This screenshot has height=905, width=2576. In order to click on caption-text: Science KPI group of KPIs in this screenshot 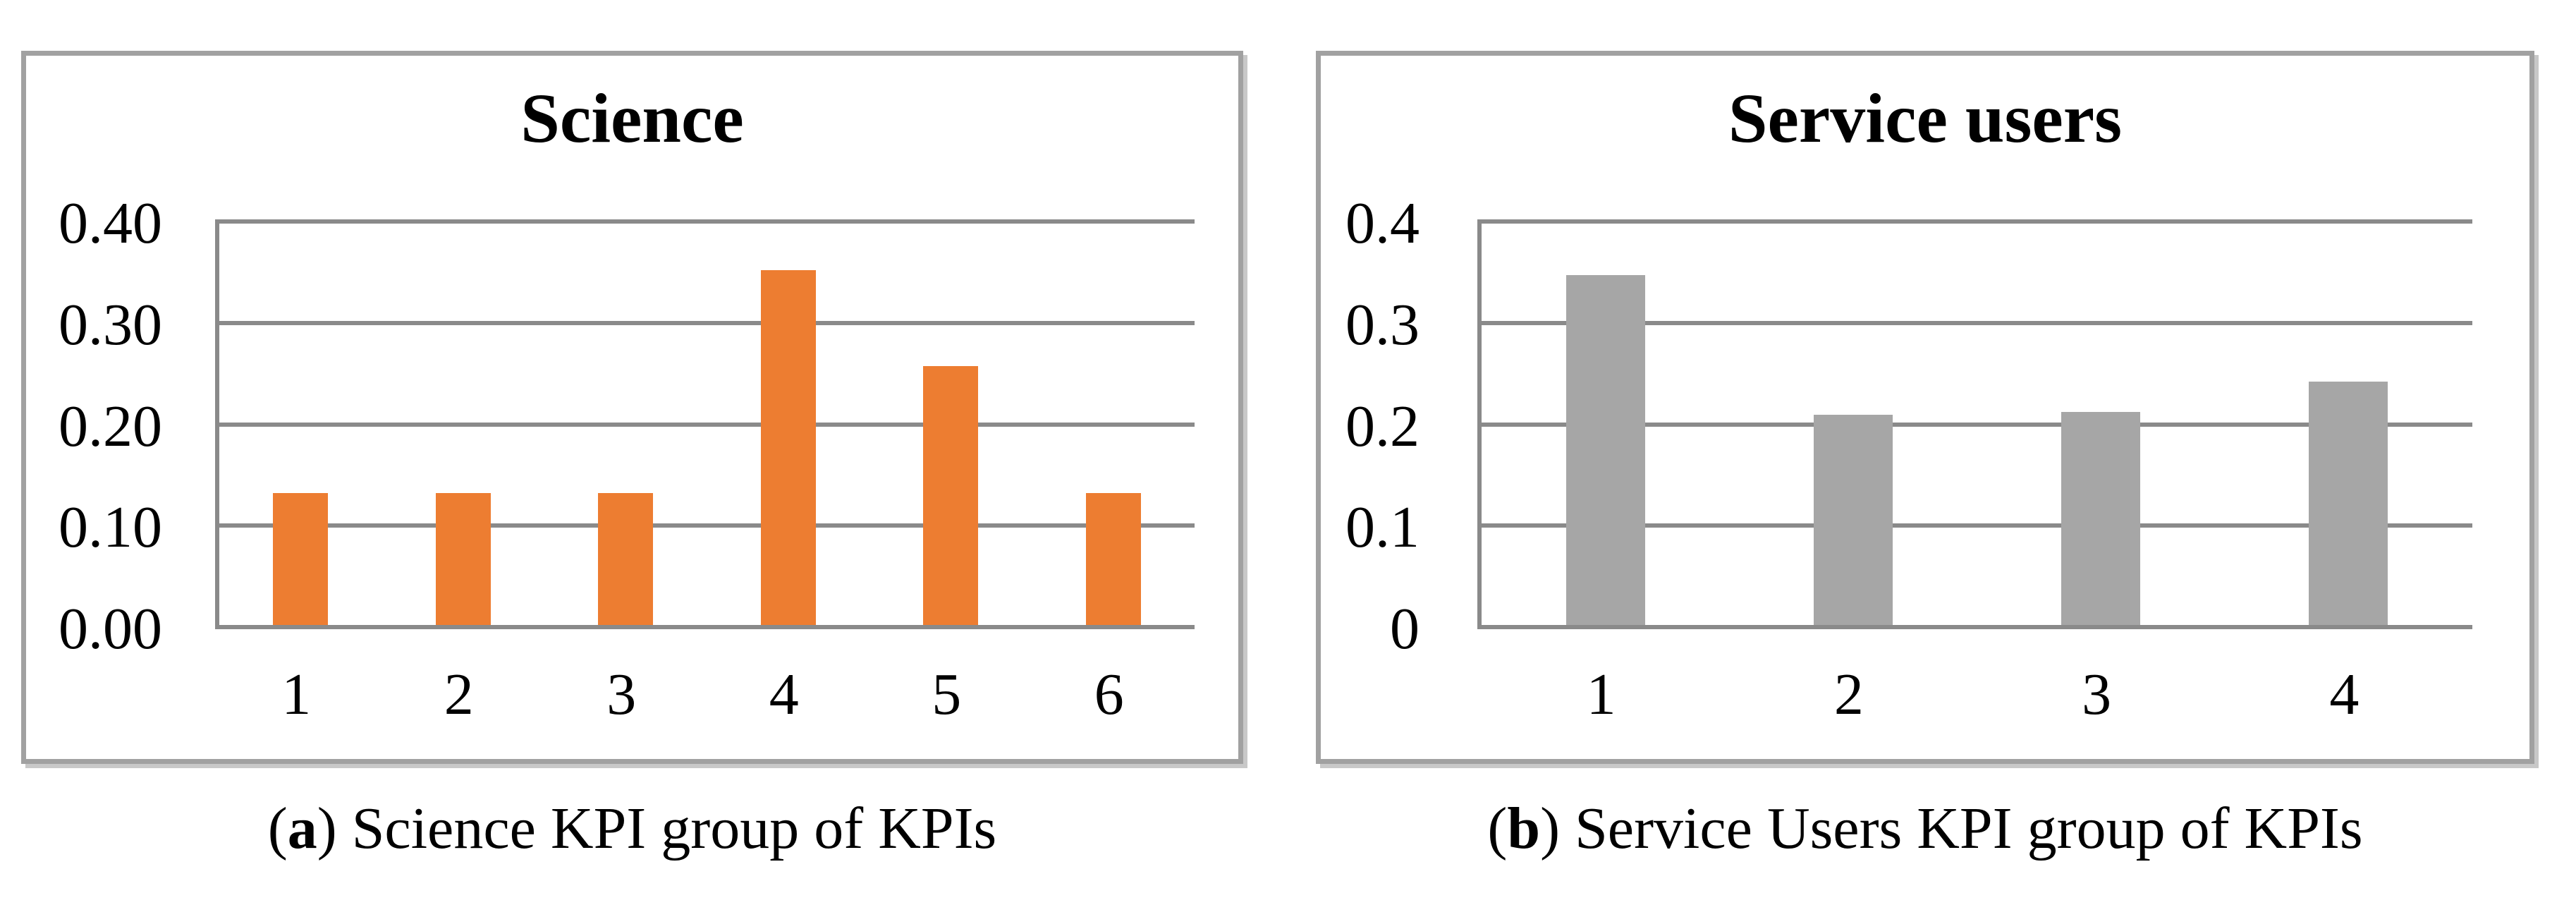, I will do `click(666, 828)`.